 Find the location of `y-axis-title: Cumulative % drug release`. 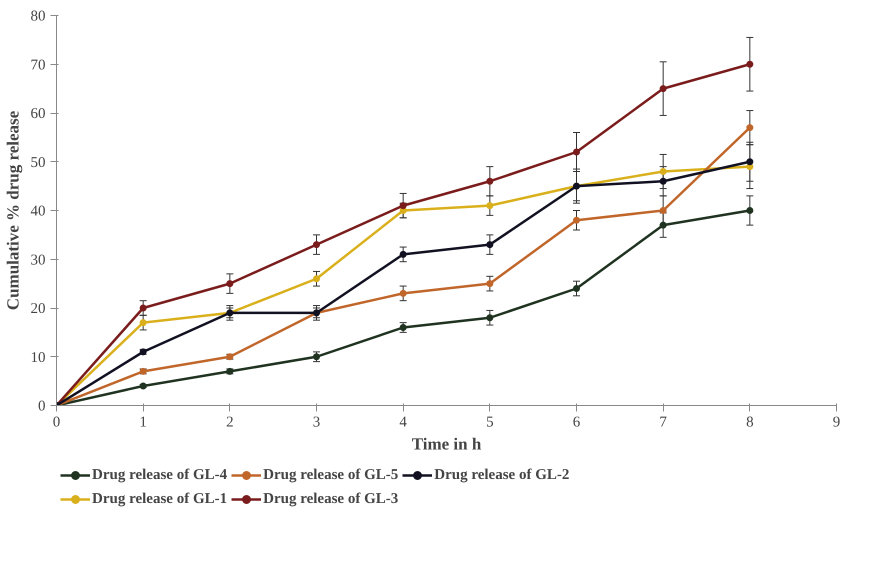

y-axis-title: Cumulative % drug release is located at coordinates (13, 210).